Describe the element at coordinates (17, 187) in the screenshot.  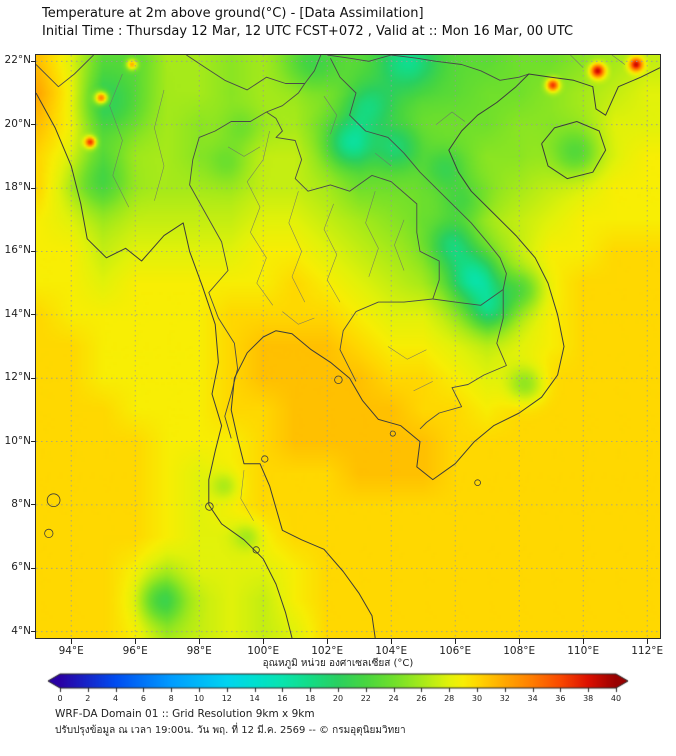
I see `lat-tick-label: 18°N` at that location.